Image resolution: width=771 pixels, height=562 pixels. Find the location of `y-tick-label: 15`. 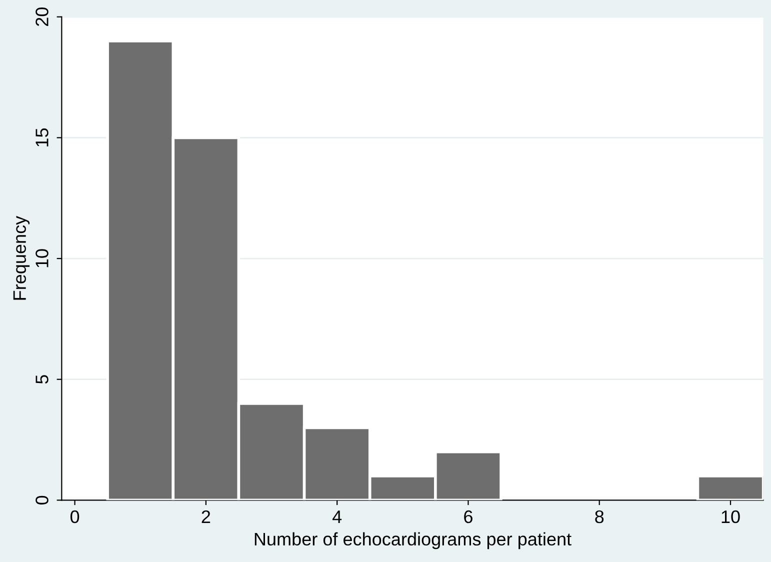

y-tick-label: 15 is located at coordinates (42, 137).